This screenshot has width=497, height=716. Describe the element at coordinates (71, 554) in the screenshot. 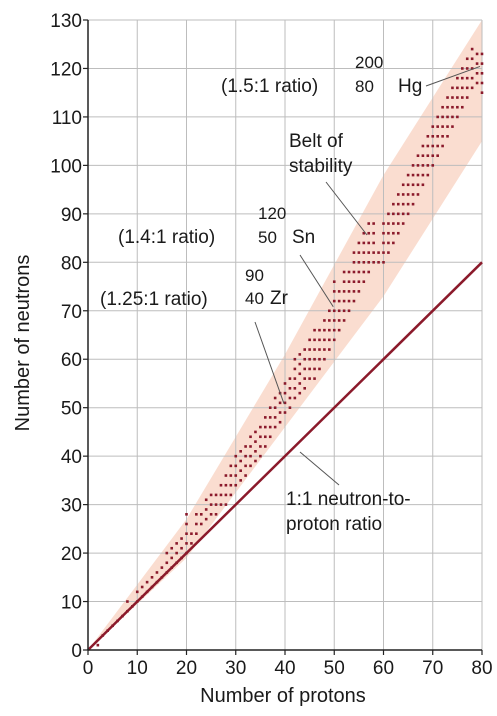

I see `y-tick-label: 20` at that location.